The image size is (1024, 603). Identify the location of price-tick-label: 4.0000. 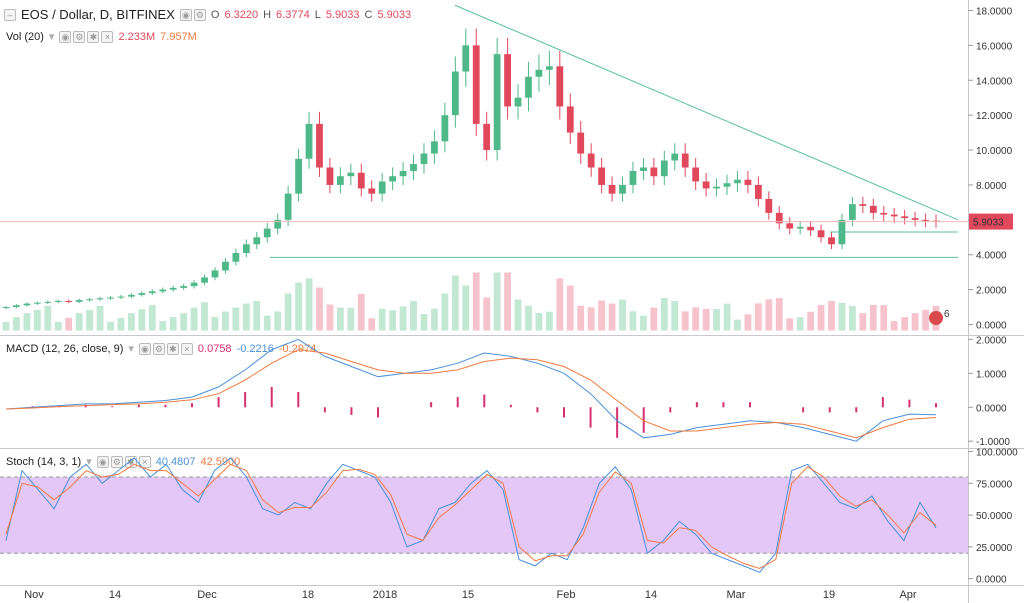
(991, 256).